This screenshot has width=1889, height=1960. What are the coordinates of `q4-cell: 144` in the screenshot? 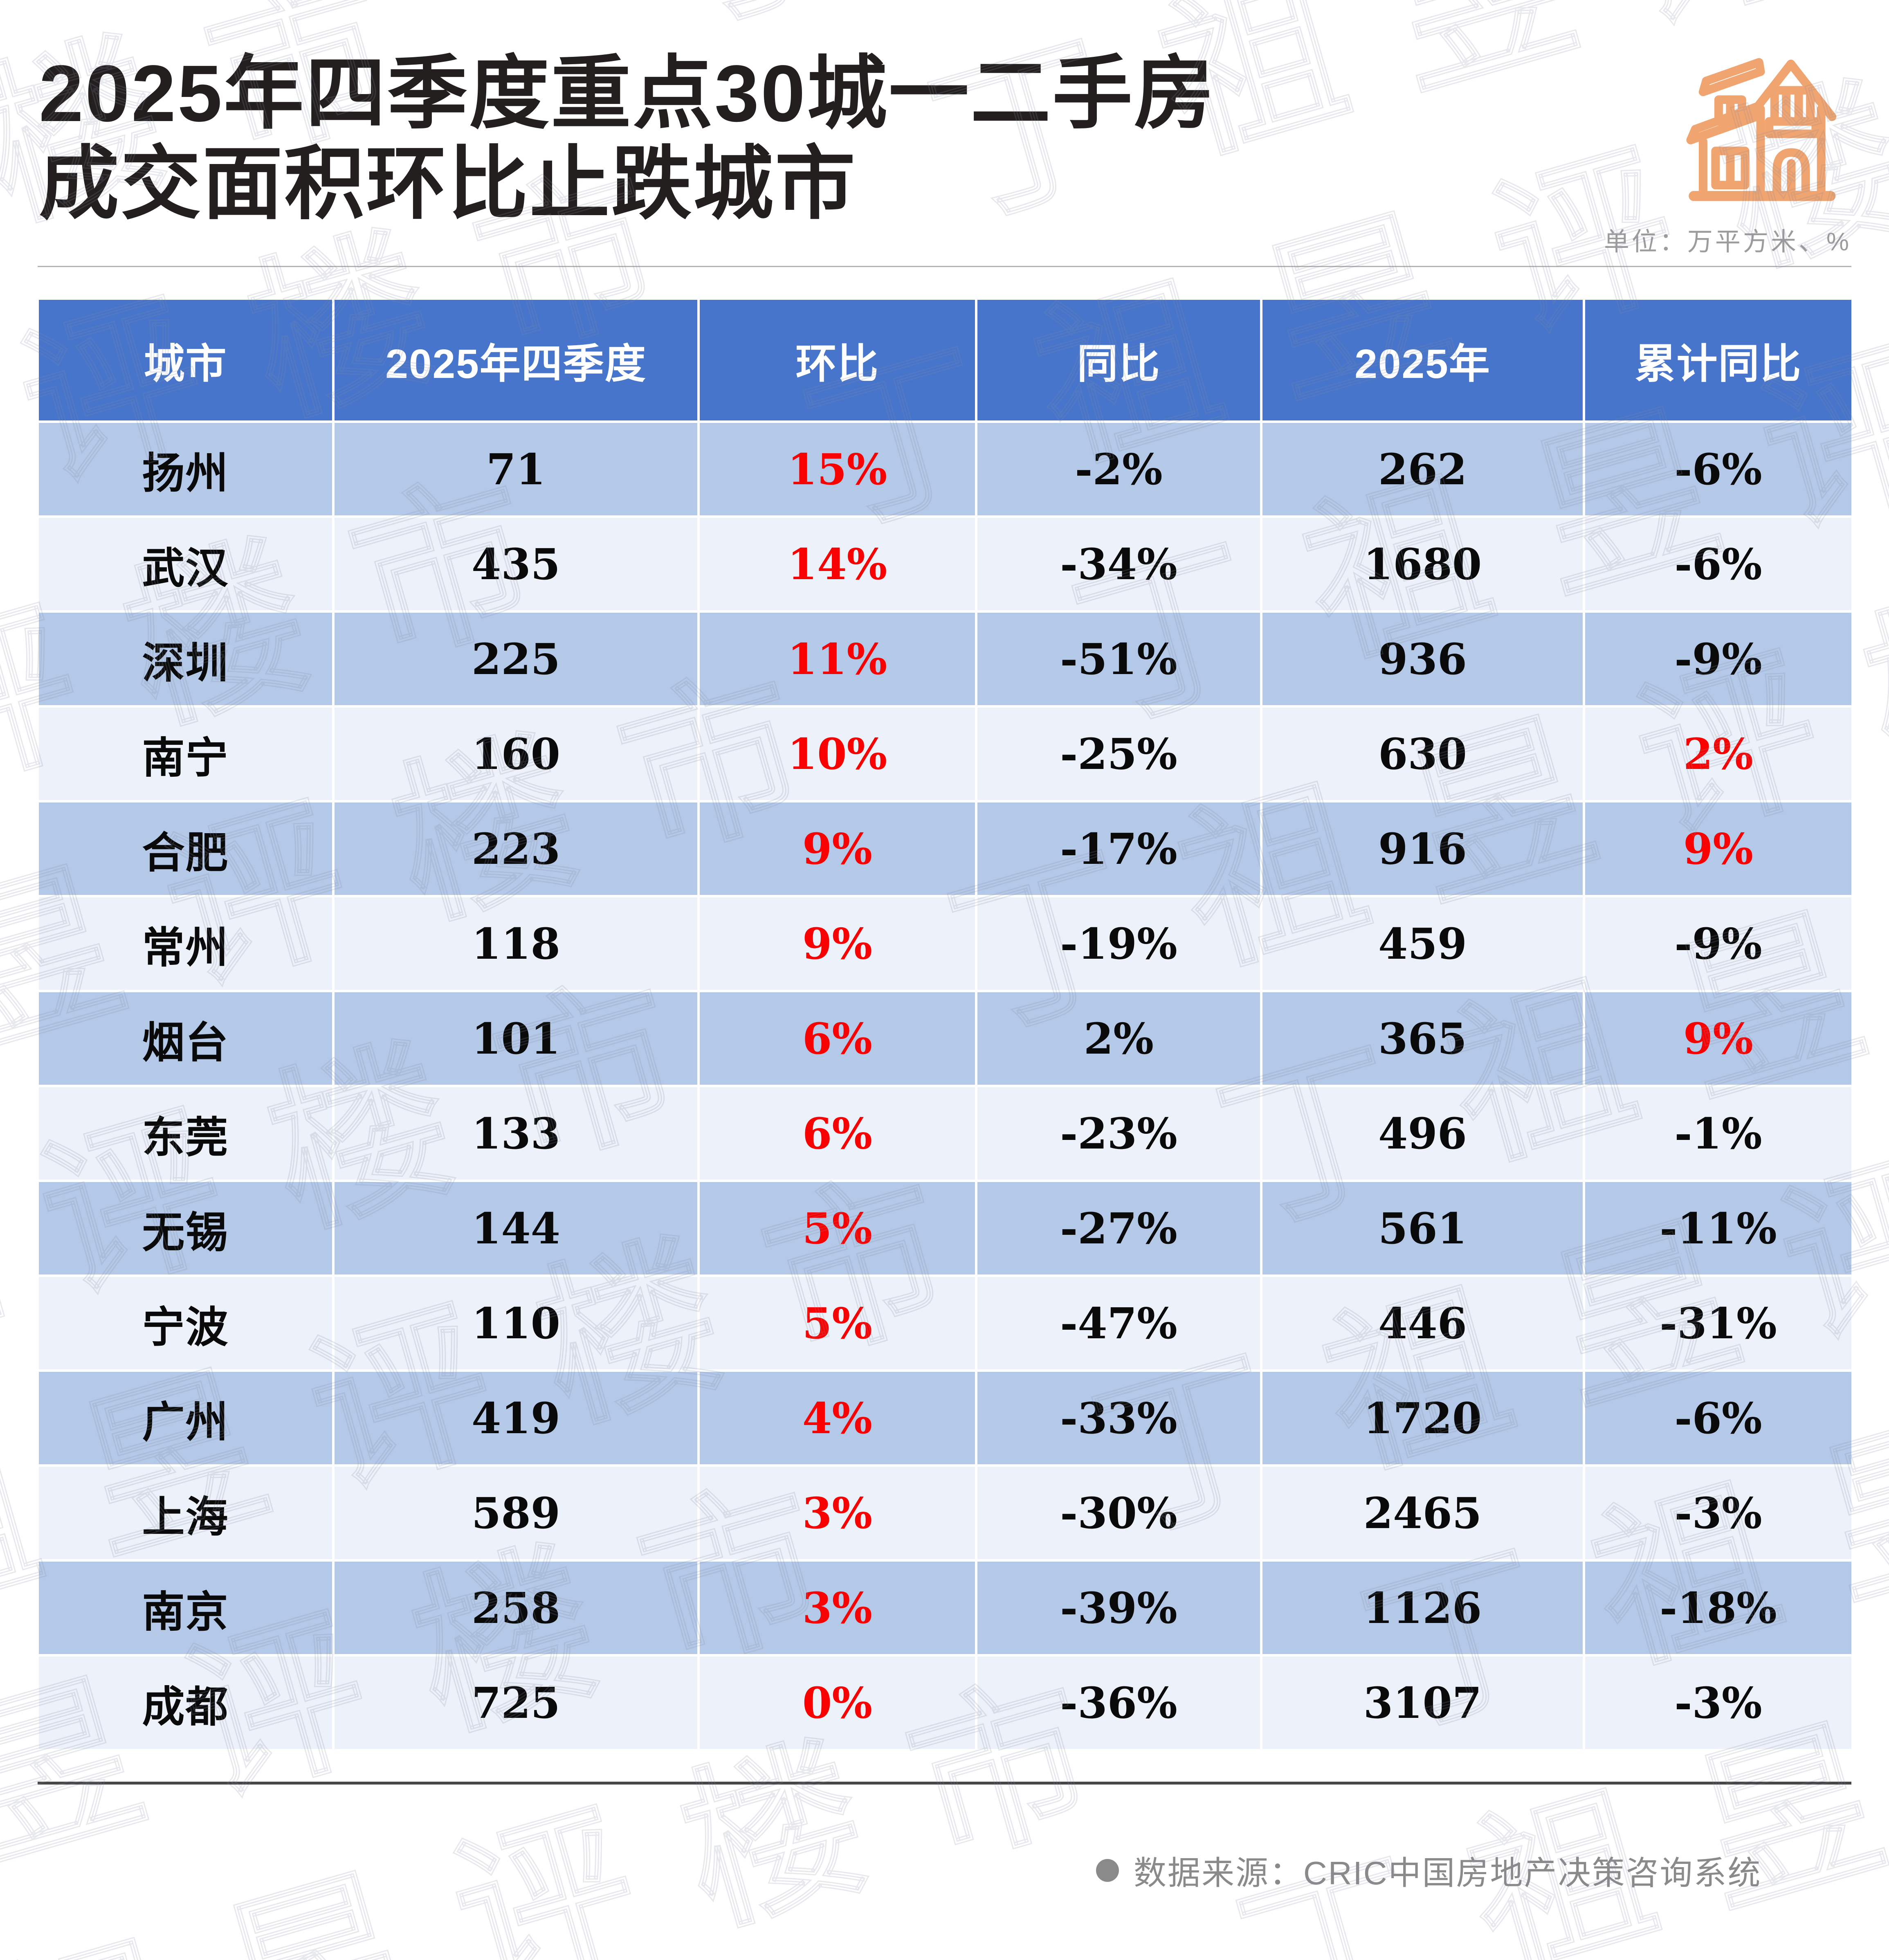 It's located at (516, 1228).